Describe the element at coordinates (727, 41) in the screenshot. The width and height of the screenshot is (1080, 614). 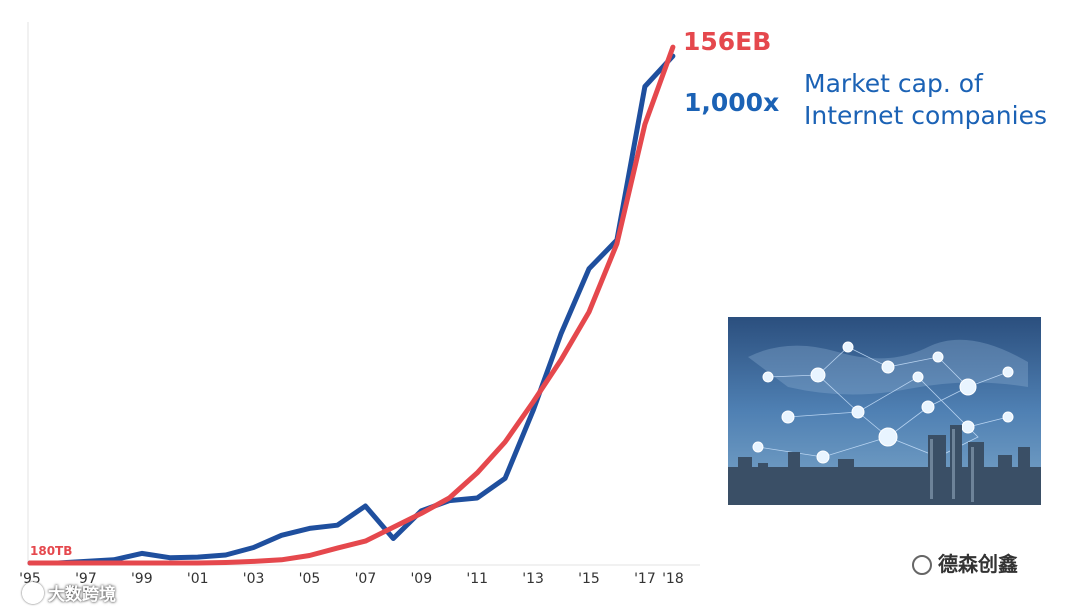
I see `end-traffic-label: 156EB` at that location.